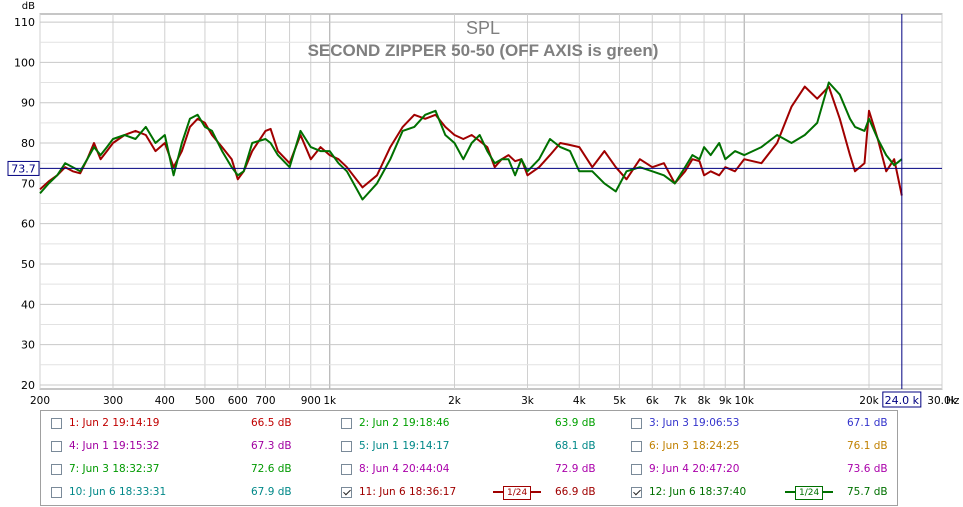 This screenshot has width=963, height=507. What do you see at coordinates (867, 423) in the screenshot?
I see `legend-value: 67.1 dB` at bounding box center [867, 423].